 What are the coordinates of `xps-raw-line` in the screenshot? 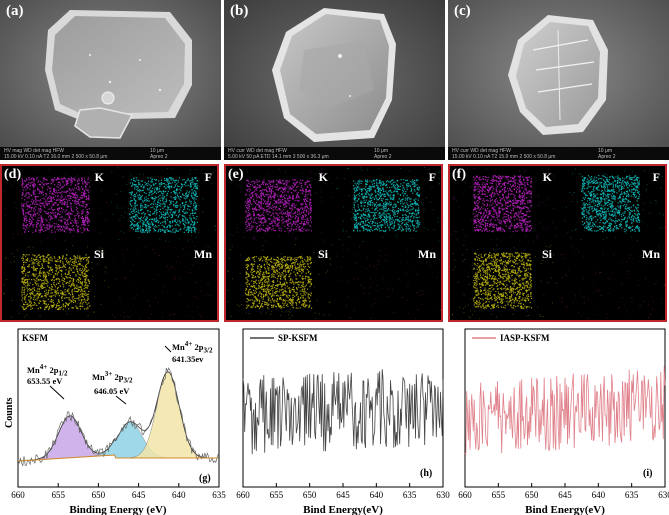 It's located at (118, 417).